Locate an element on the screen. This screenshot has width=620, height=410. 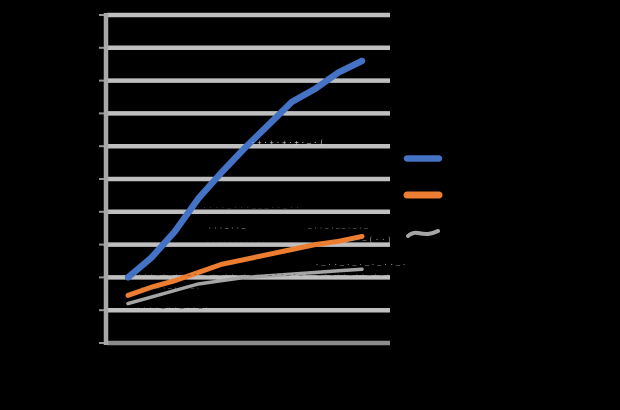
series-line-orange is located at coordinates (245, 265).